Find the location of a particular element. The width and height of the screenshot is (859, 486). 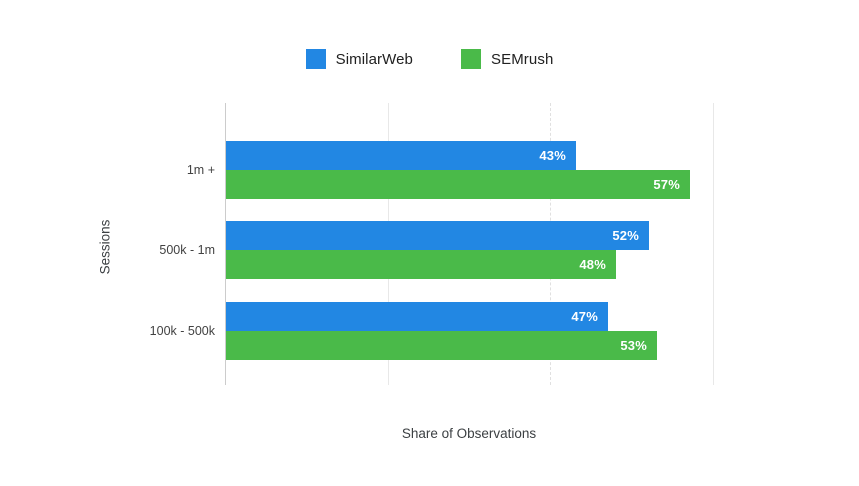

bar-semrush-2: 48% is located at coordinates (421, 264).